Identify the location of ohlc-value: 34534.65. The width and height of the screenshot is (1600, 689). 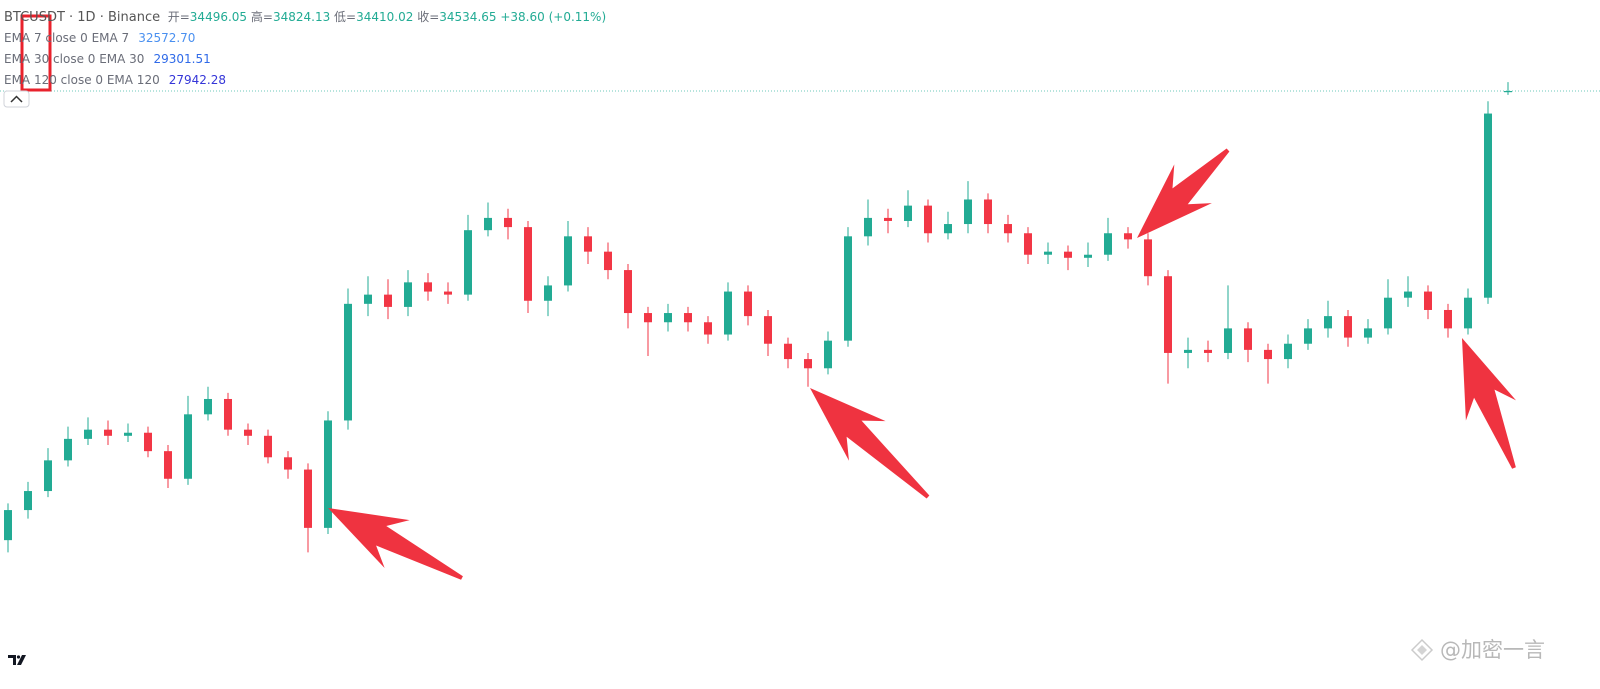
(468, 17).